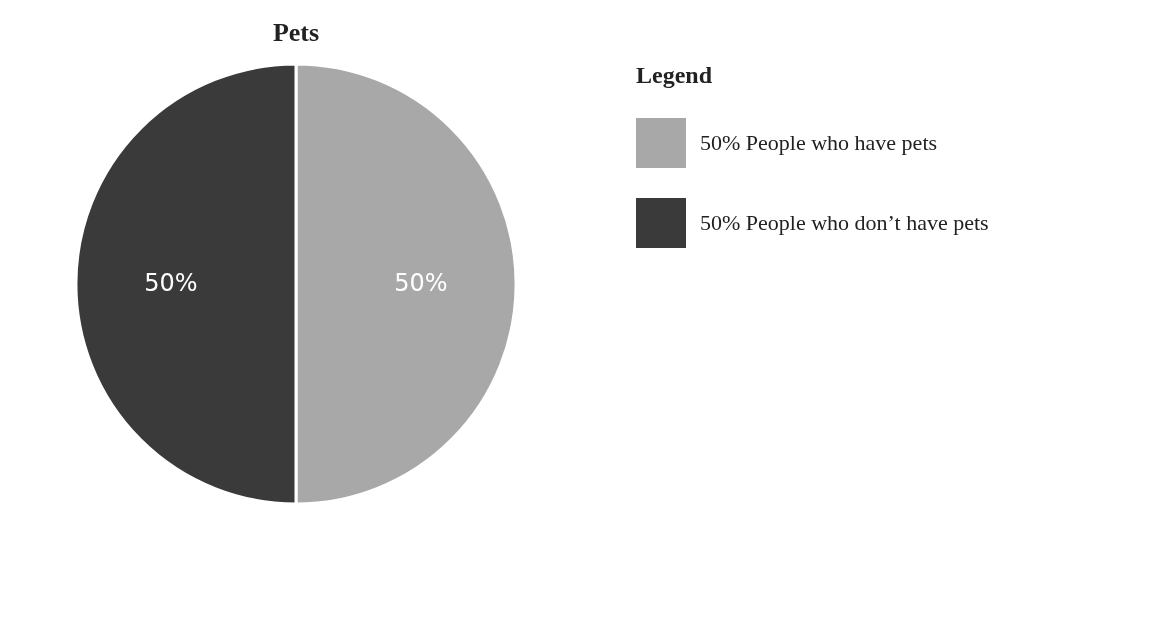 The image size is (1151, 635). What do you see at coordinates (819, 142) in the screenshot?
I see `legend-label: 50% People who have pets` at bounding box center [819, 142].